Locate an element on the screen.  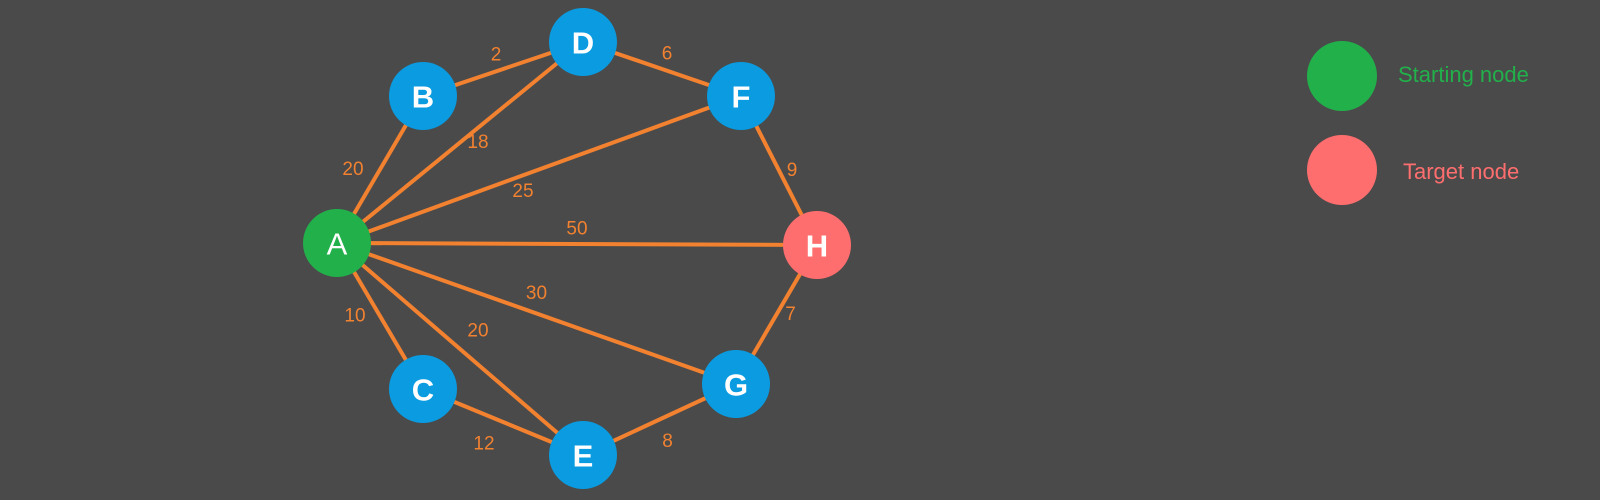
edge-weight-a-h: 50 is located at coordinates (576, 229).